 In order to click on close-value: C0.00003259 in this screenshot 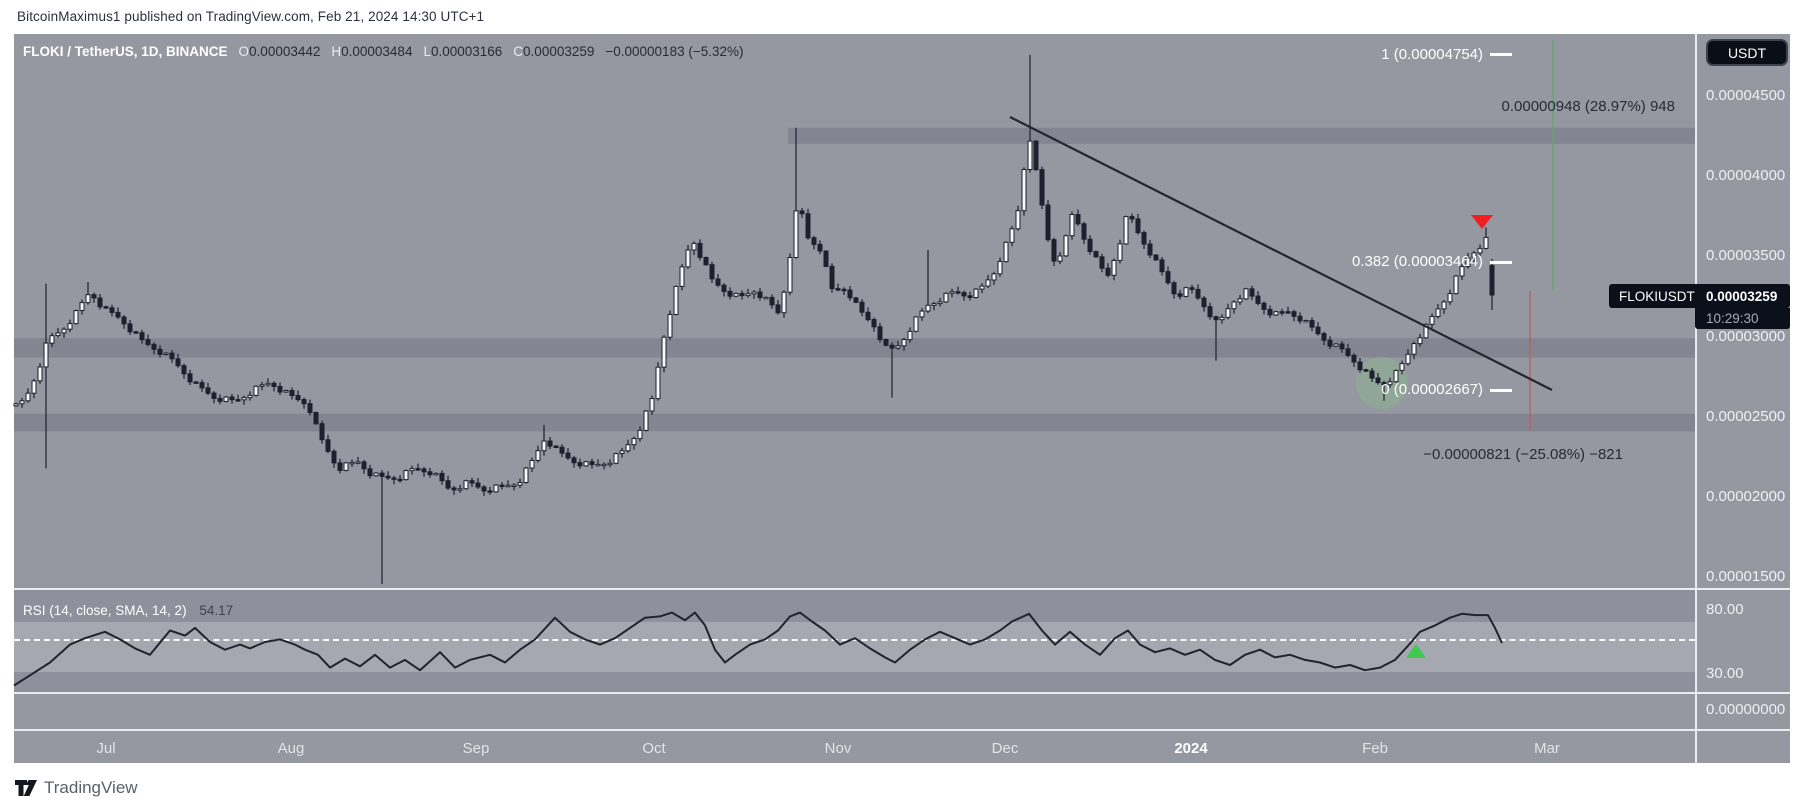, I will do `click(554, 51)`.